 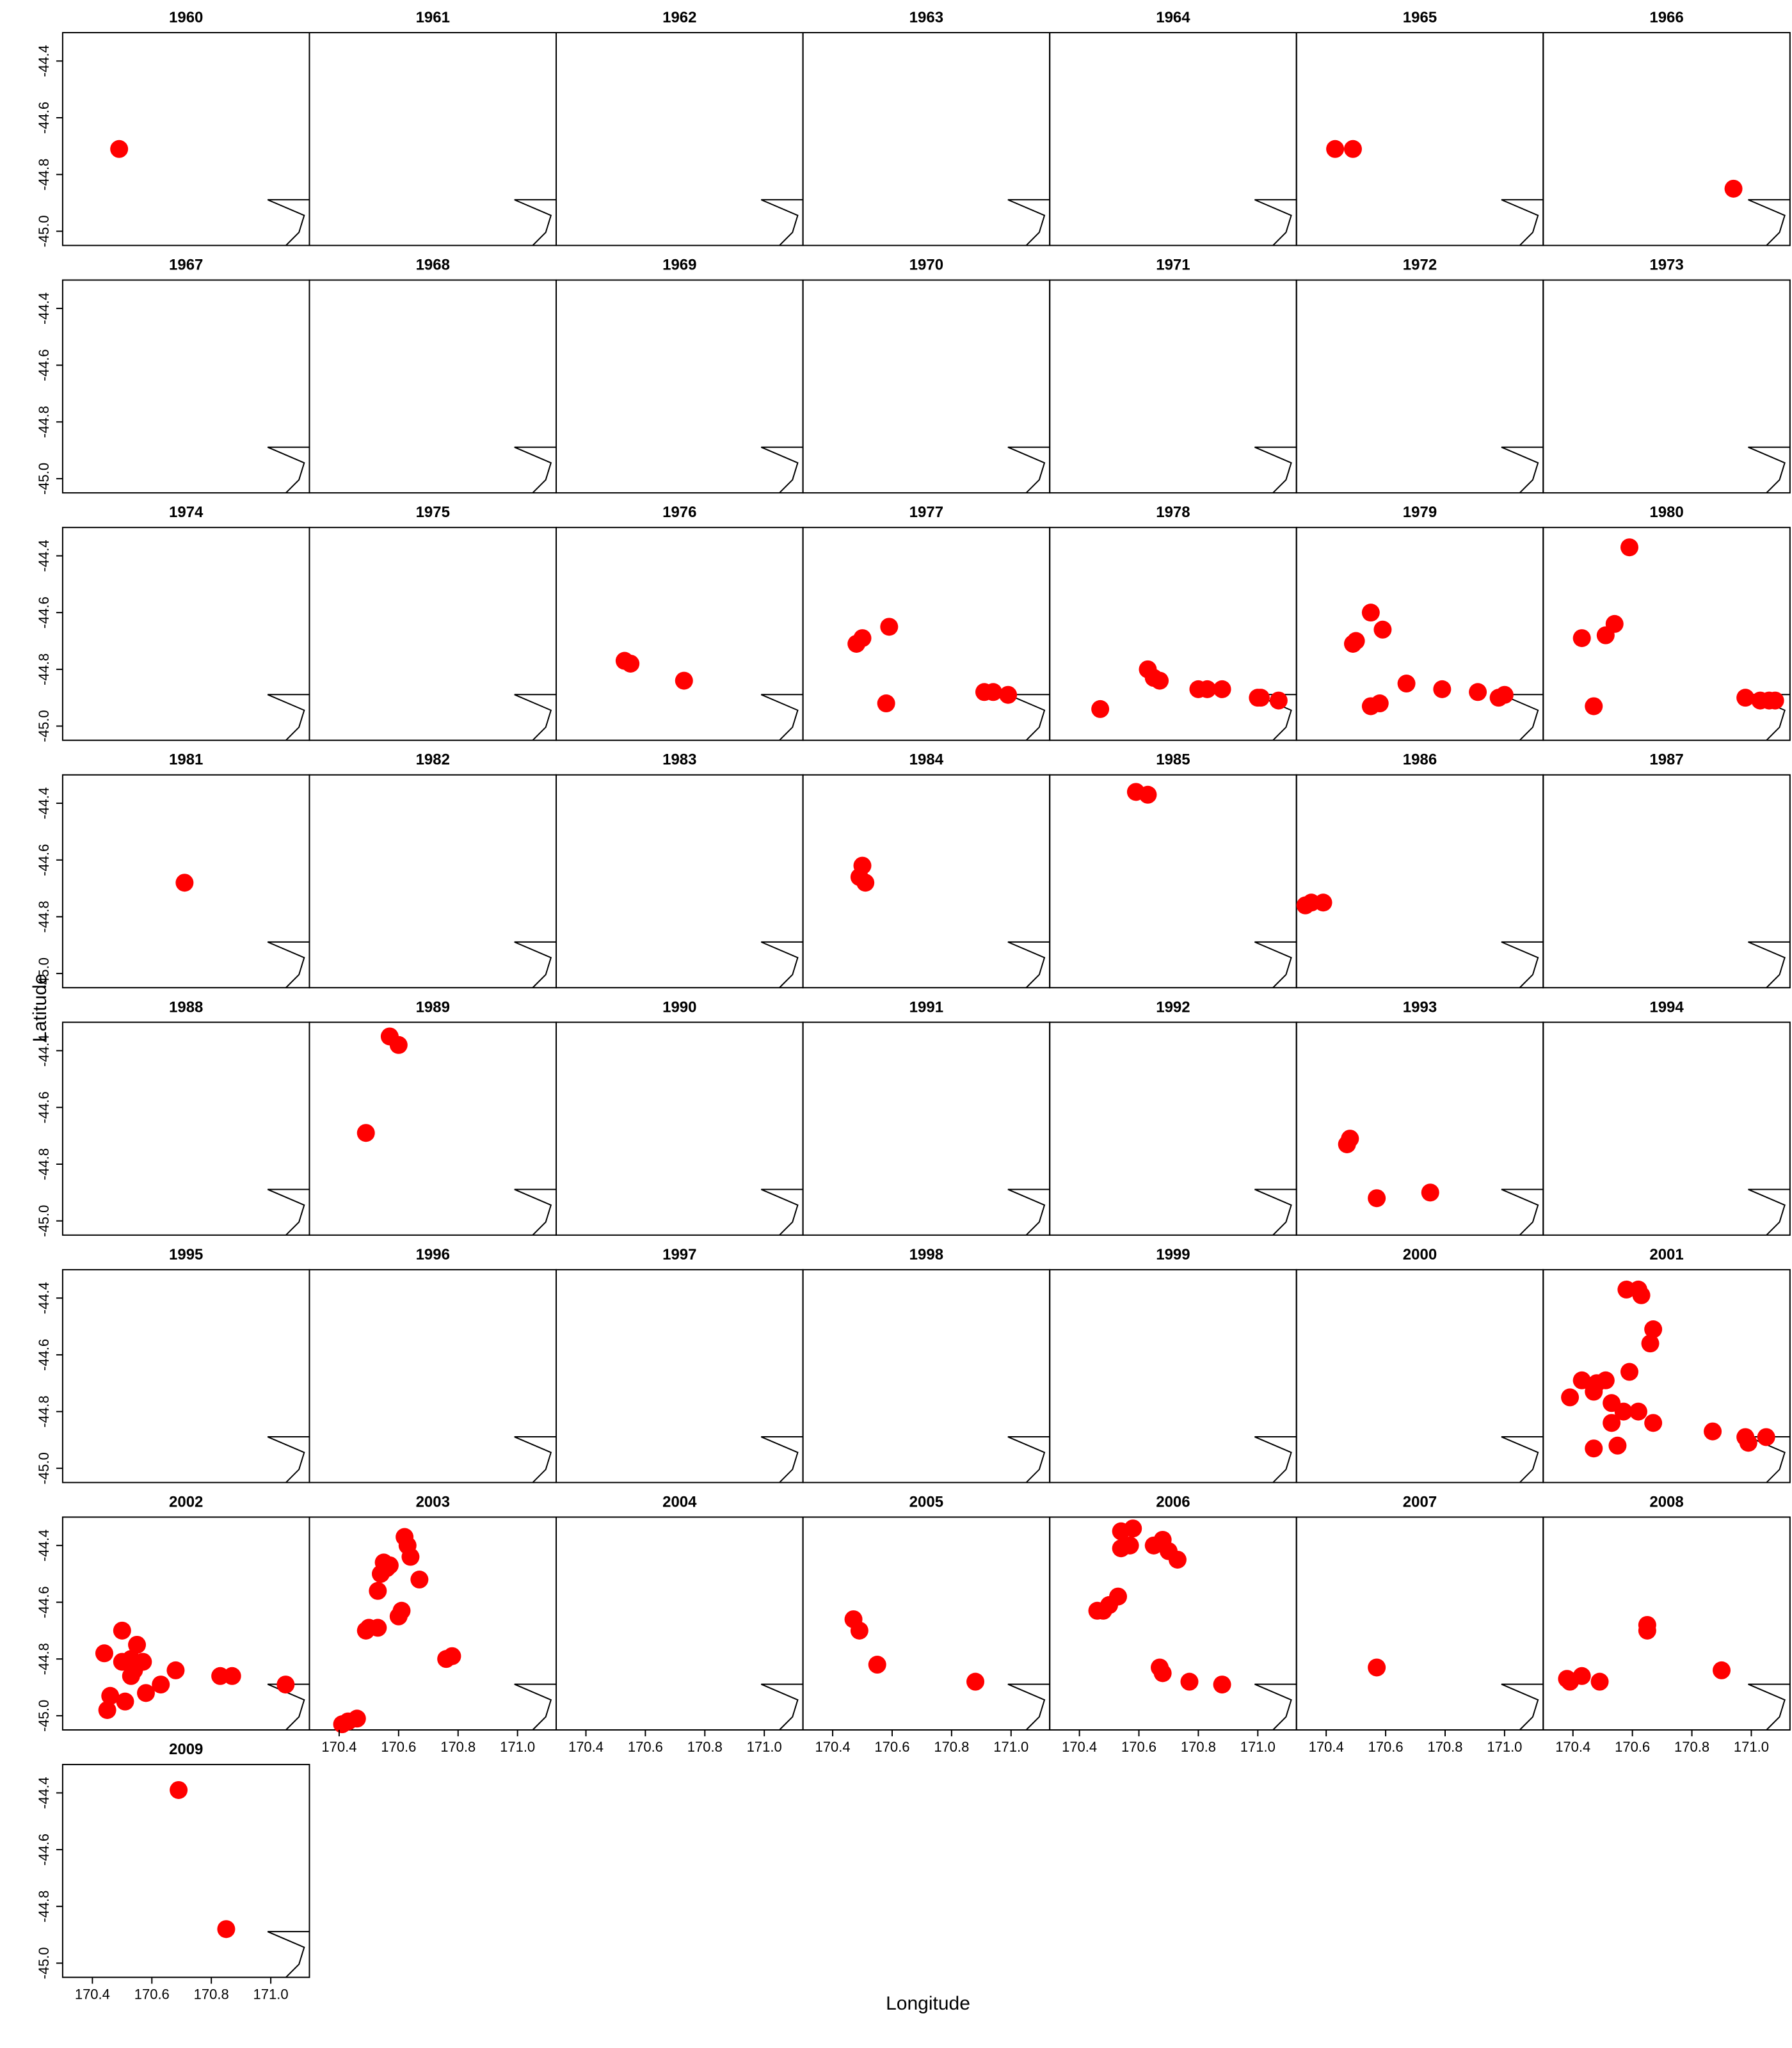 What do you see at coordinates (186, 265) in the screenshot?
I see `panel-title: 1967` at bounding box center [186, 265].